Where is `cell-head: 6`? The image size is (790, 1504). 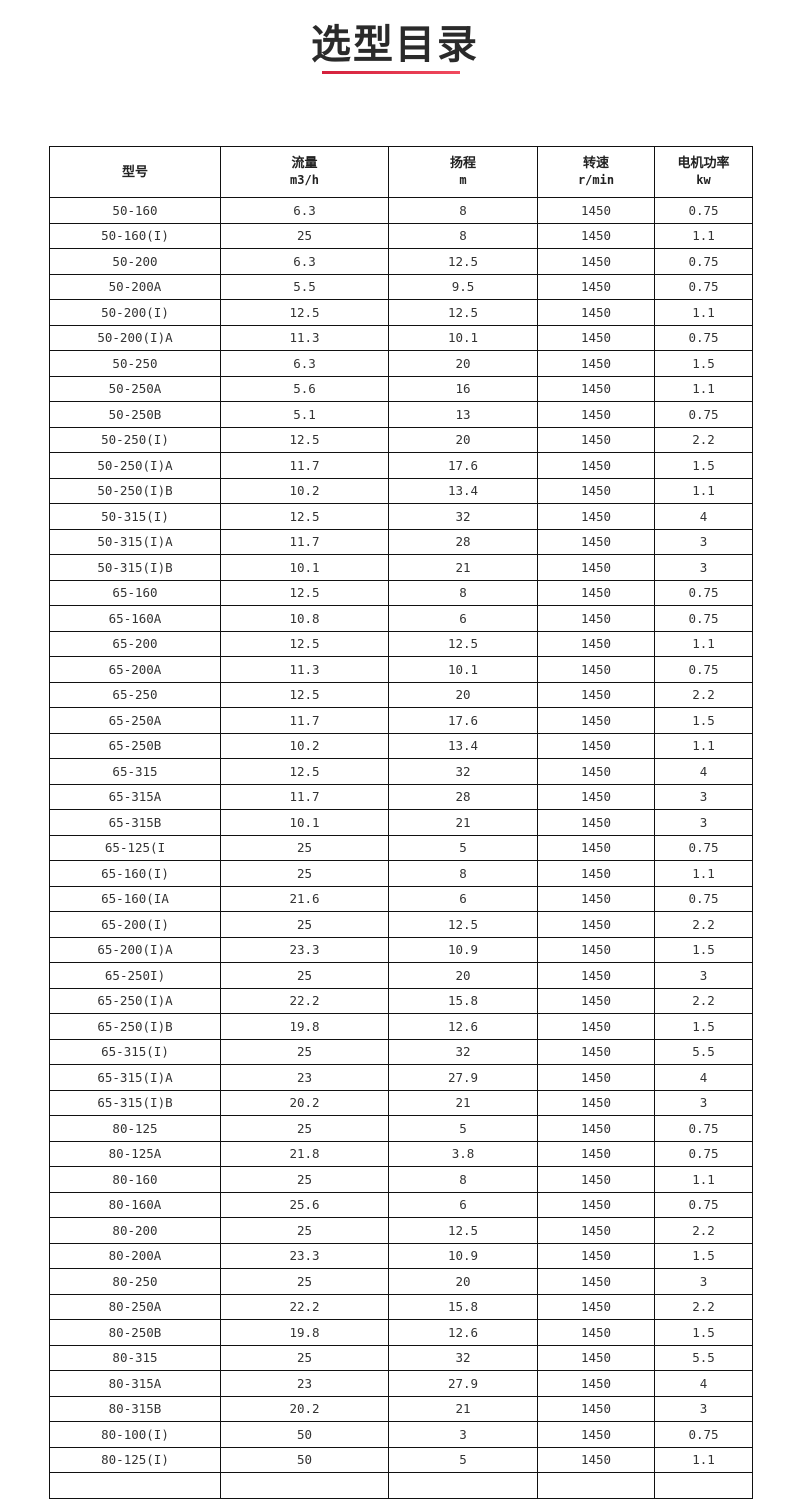
cell-head: 6 is located at coordinates (463, 1204).